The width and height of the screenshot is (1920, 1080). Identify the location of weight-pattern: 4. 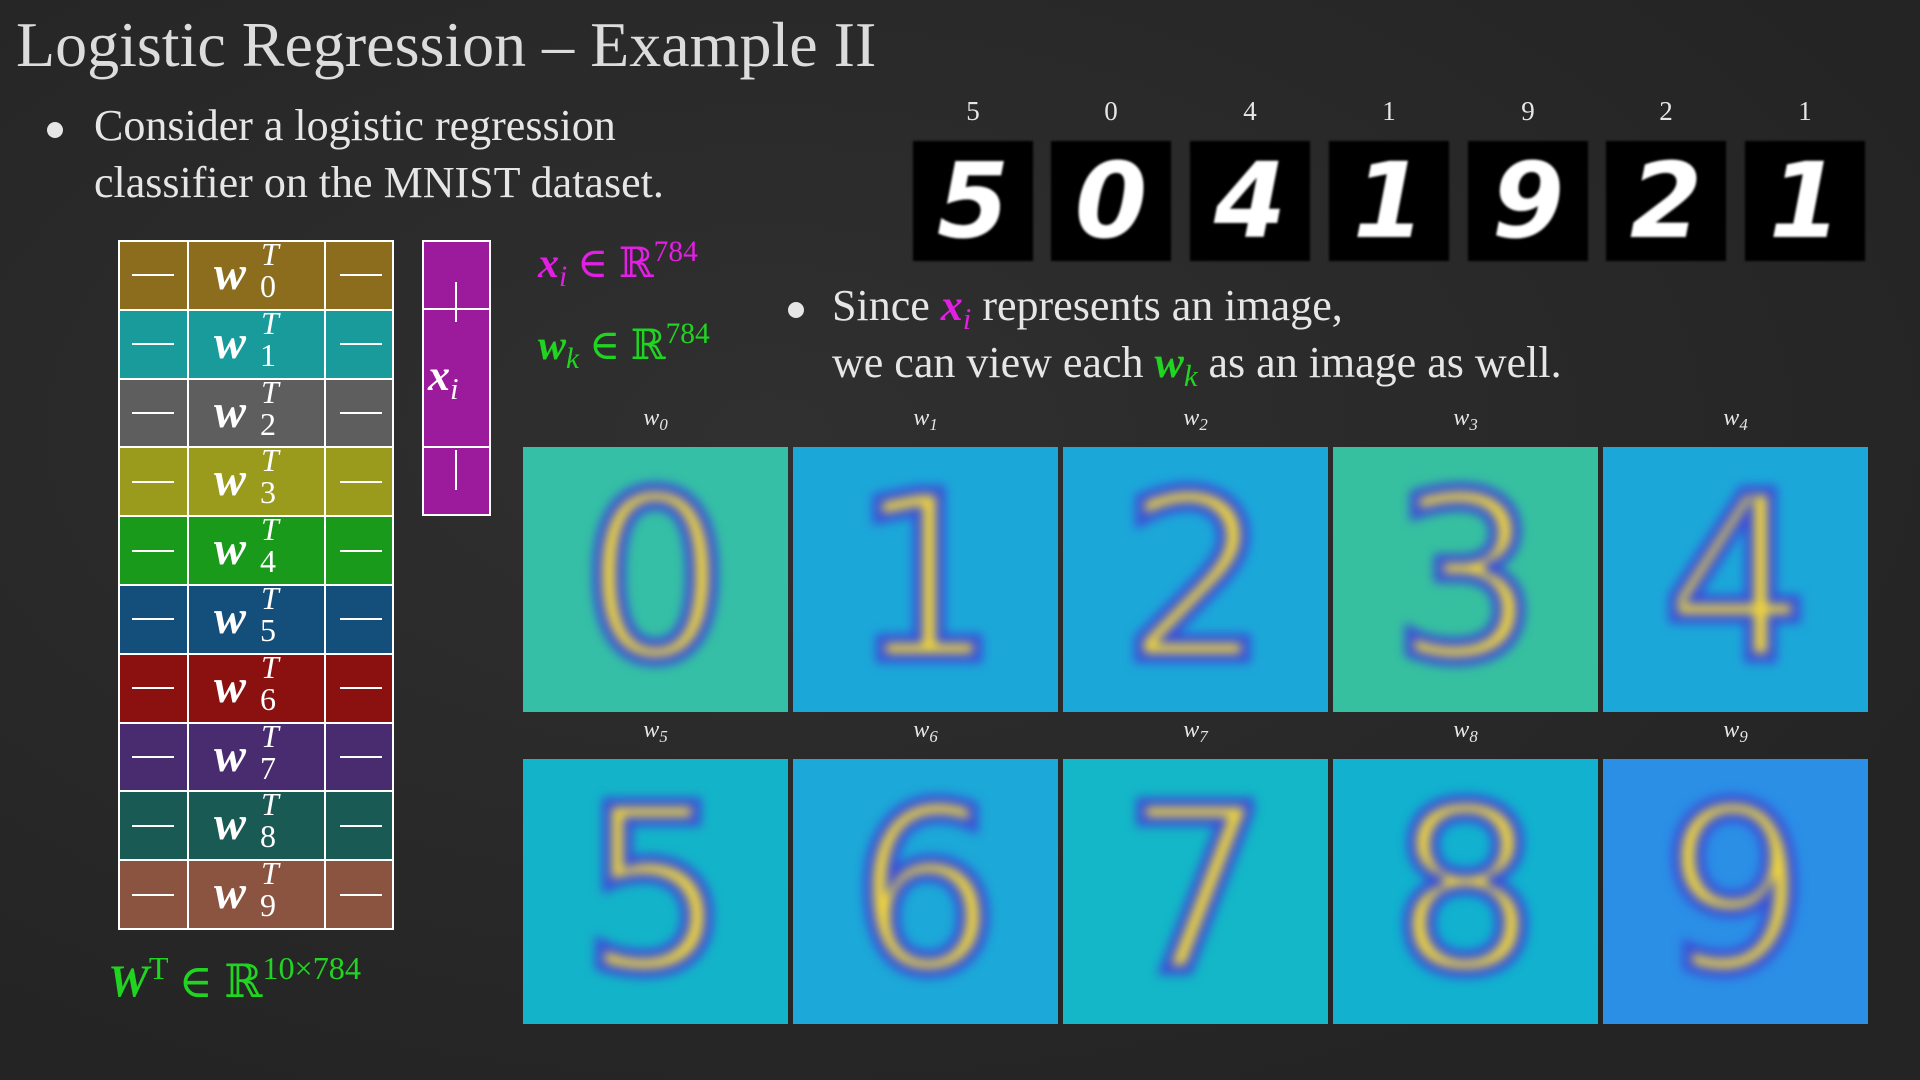
(1735, 579).